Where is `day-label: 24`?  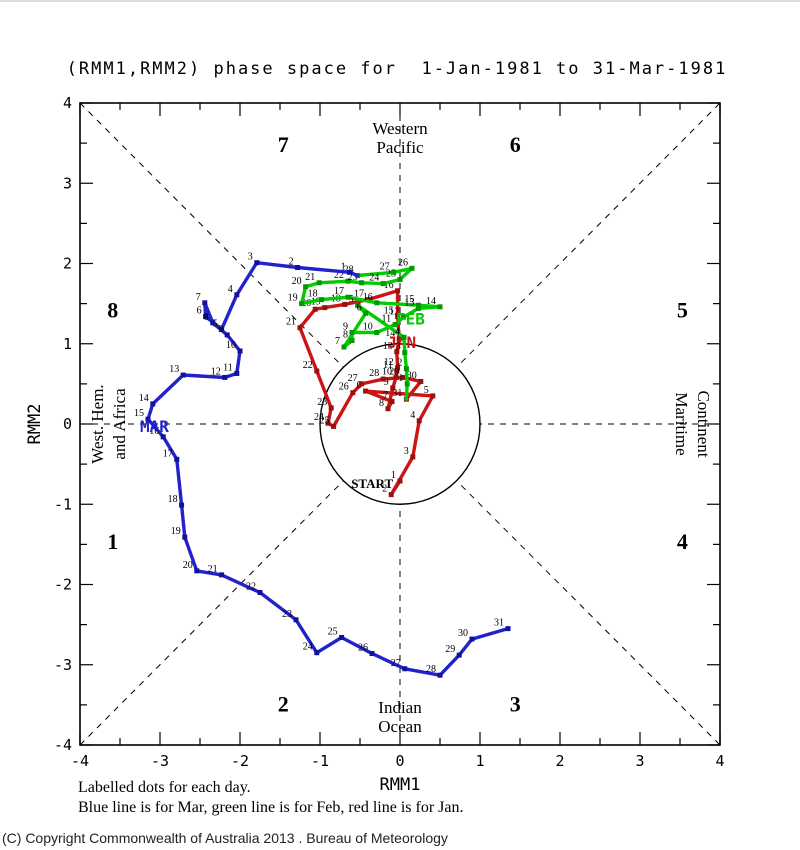 day-label: 24 is located at coordinates (374, 278).